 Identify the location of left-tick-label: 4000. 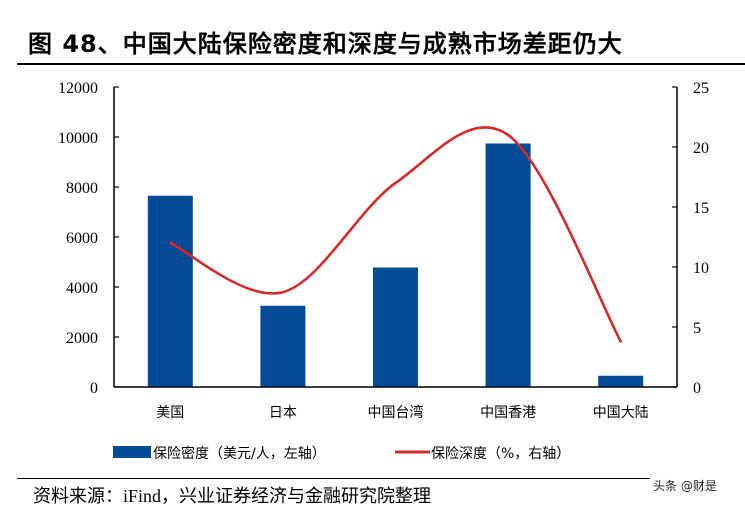
(82, 288).